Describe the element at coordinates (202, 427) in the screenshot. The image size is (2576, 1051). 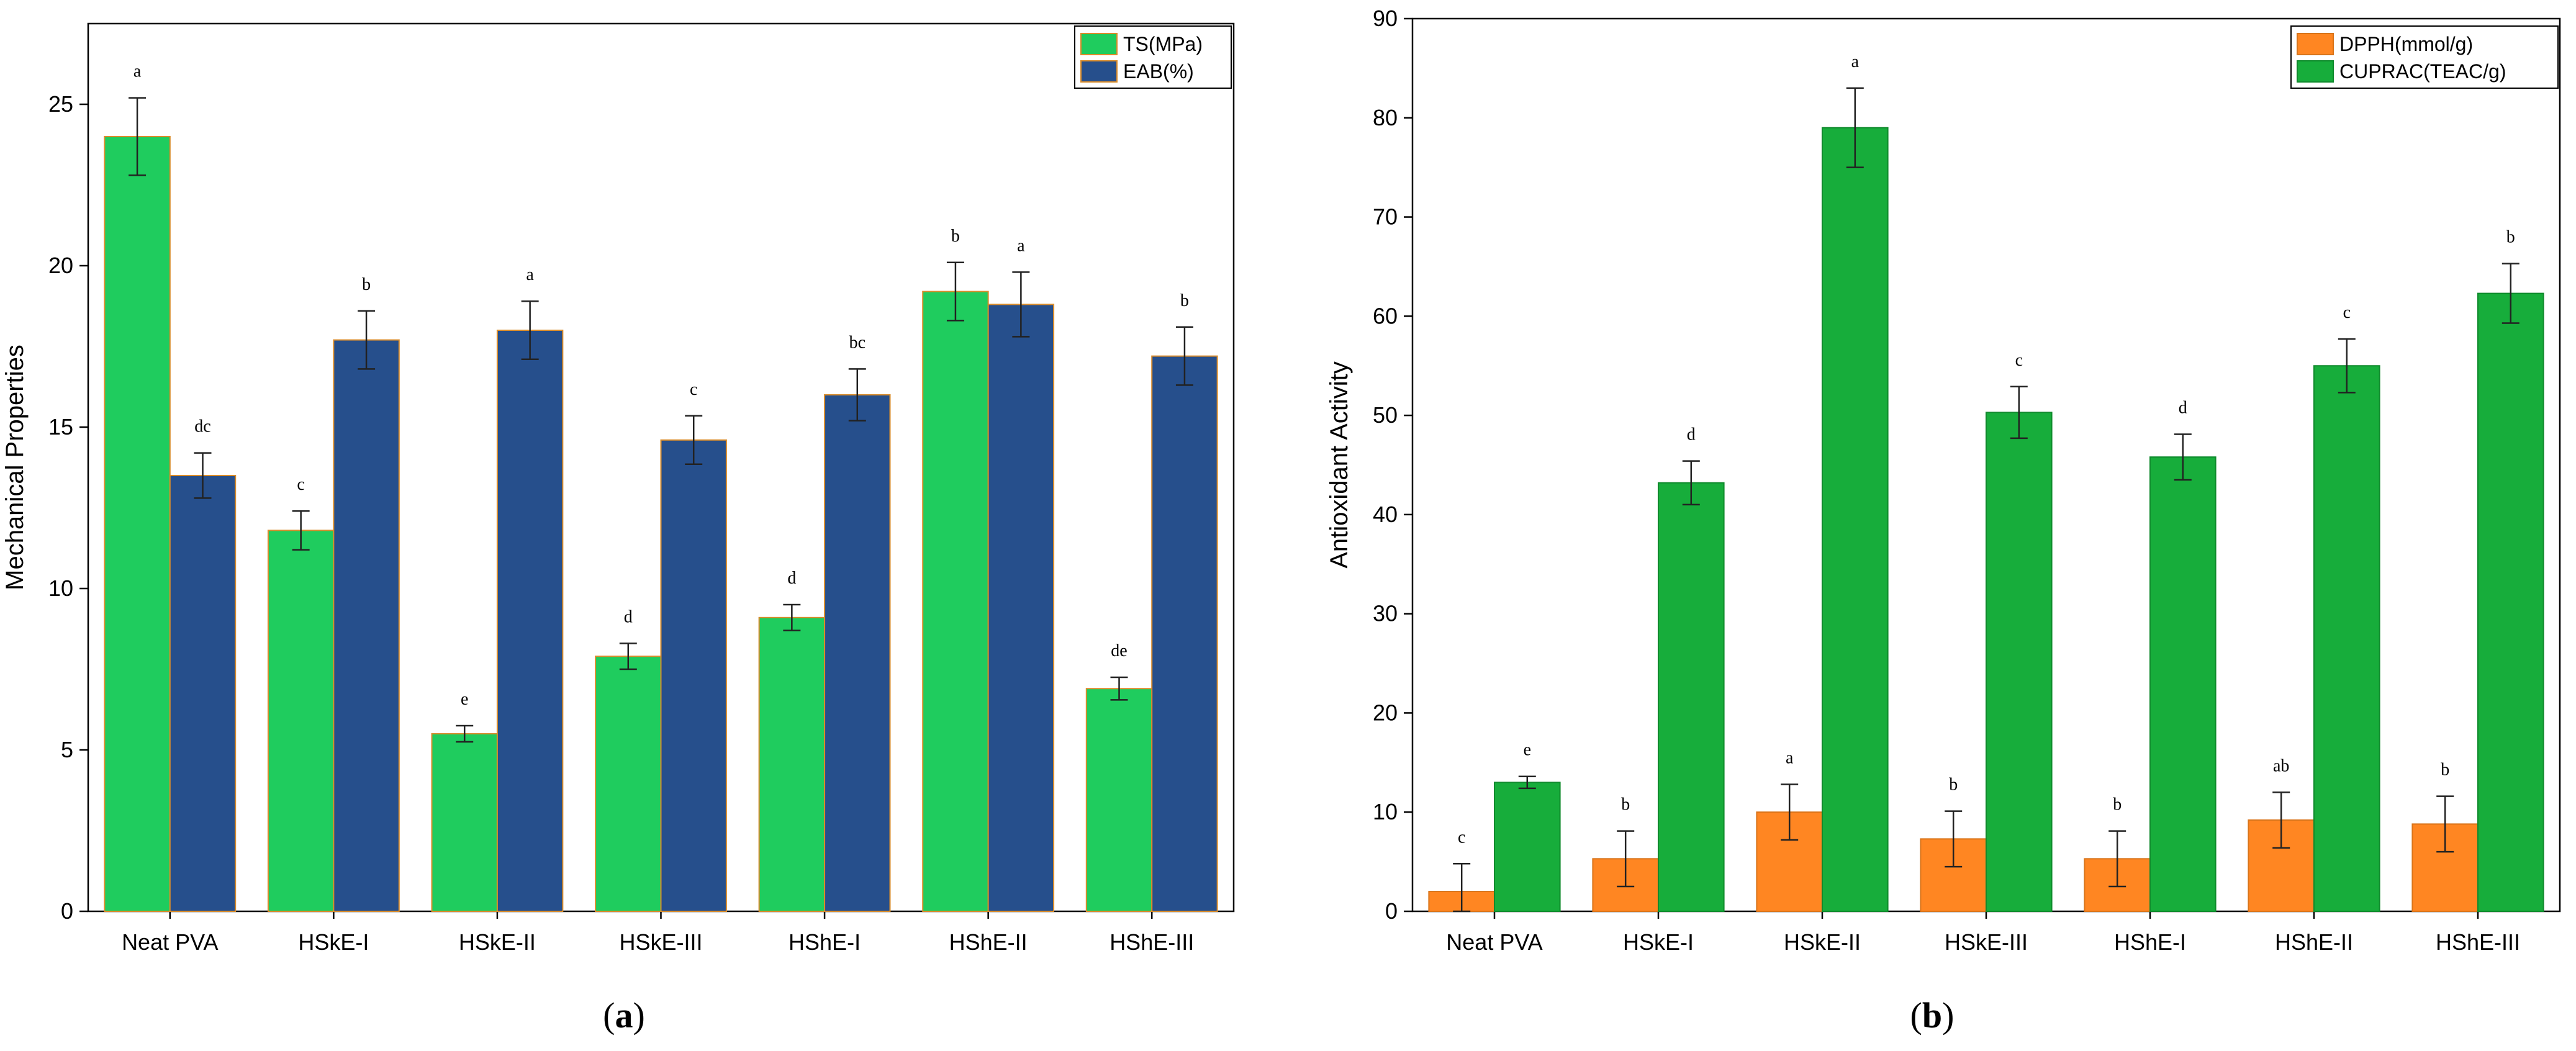
I see `significance-letter: dc` at that location.